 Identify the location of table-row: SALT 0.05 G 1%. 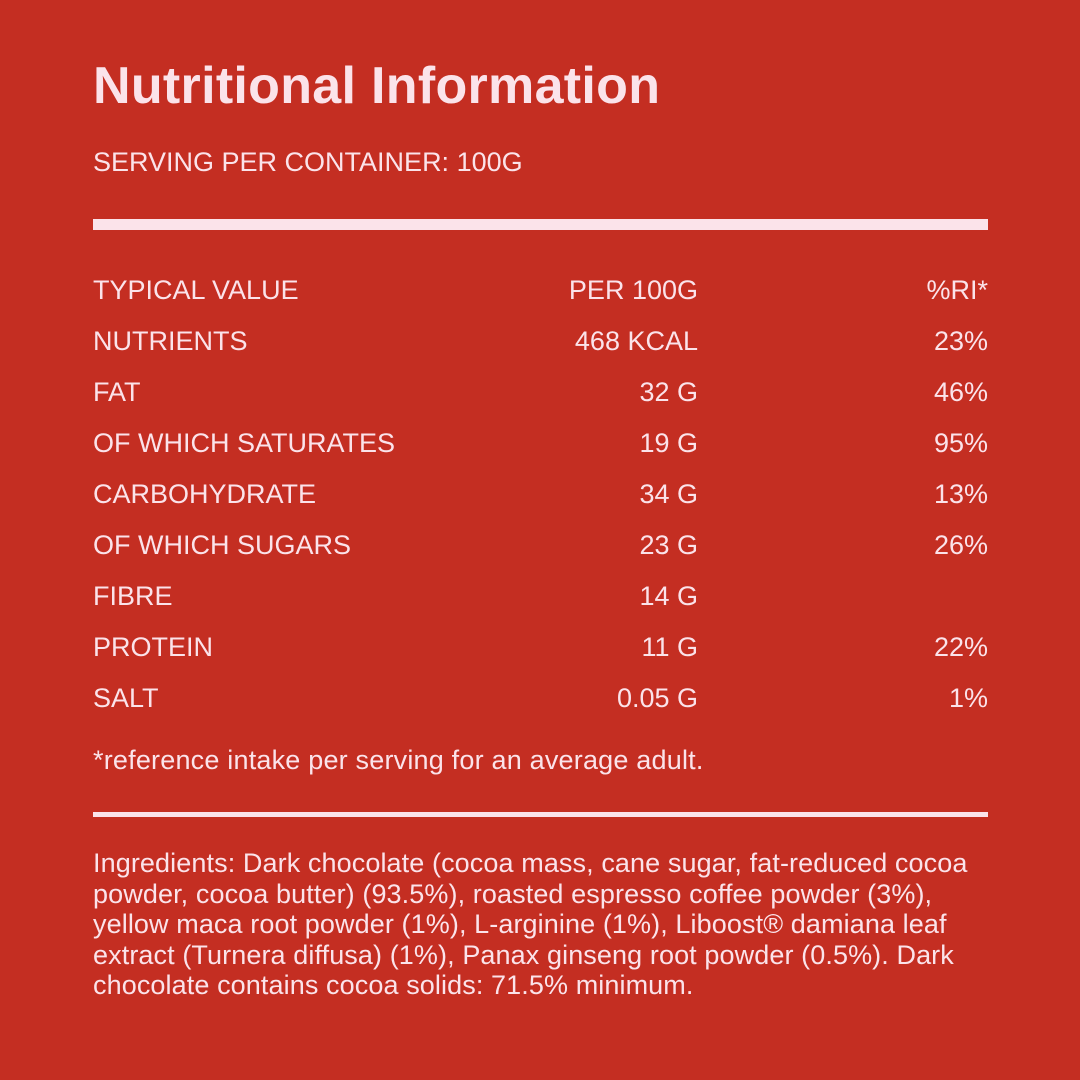
(540, 703).